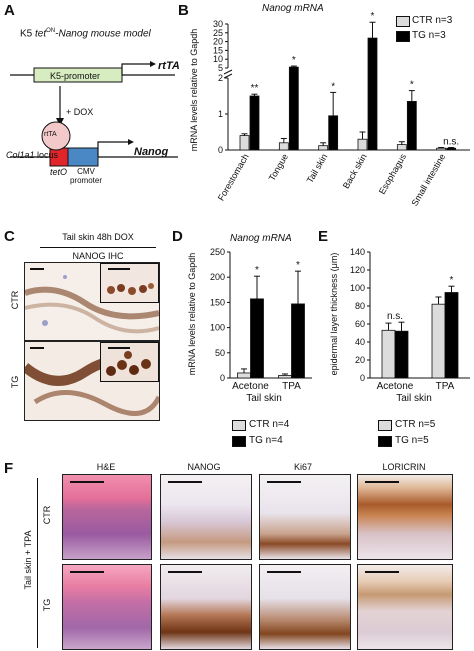 The width and height of the screenshot is (474, 651). I want to click on panel-f-side-label: Tail skin + TPA, so click(28, 560).